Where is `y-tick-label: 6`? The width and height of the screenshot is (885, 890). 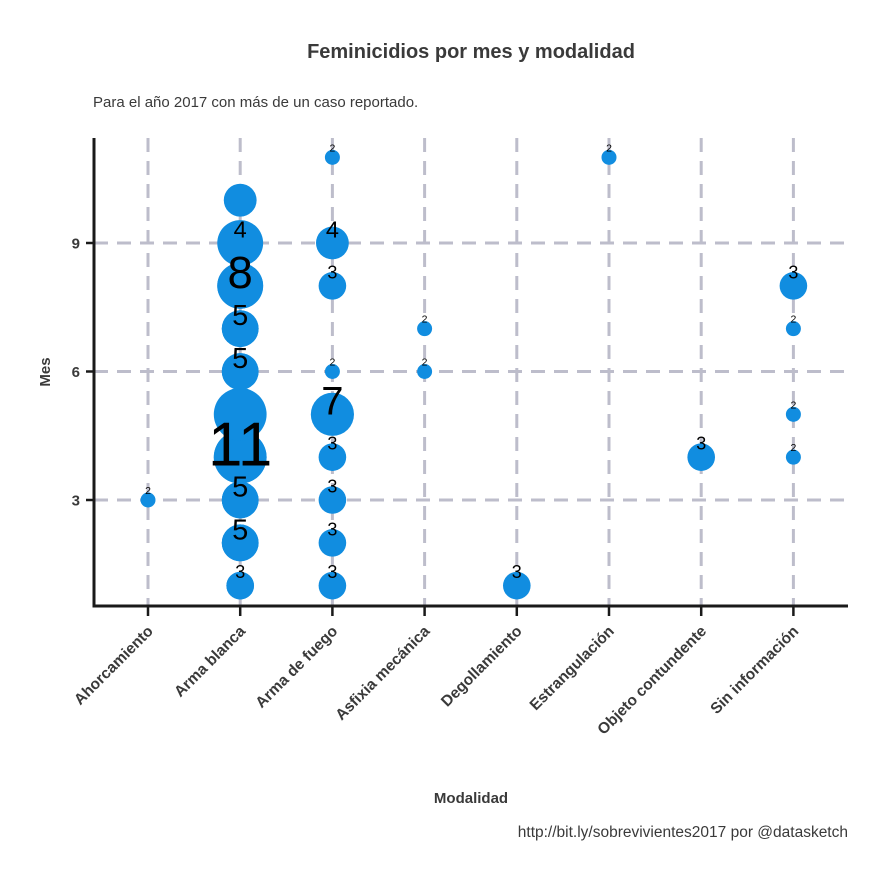 y-tick-label: 6 is located at coordinates (76, 372).